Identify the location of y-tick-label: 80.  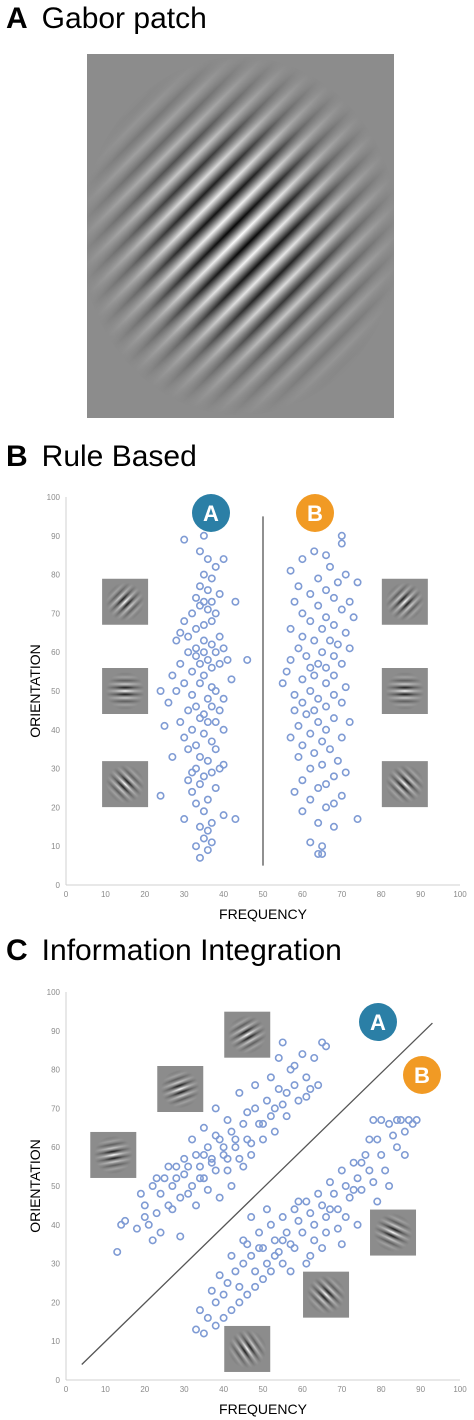
(55, 1070).